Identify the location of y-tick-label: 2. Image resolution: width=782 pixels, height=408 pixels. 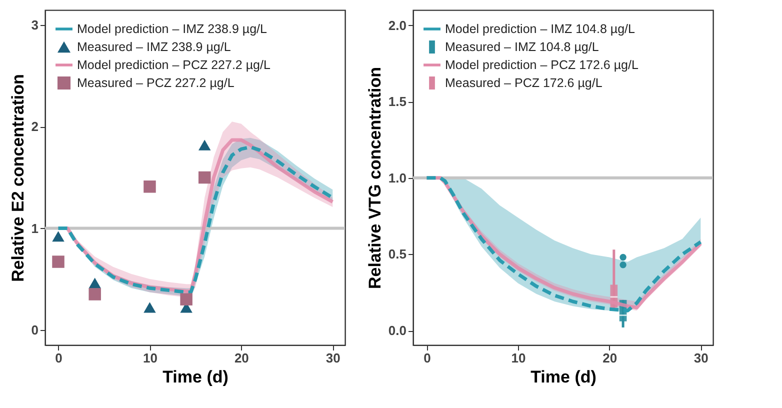
(34, 126).